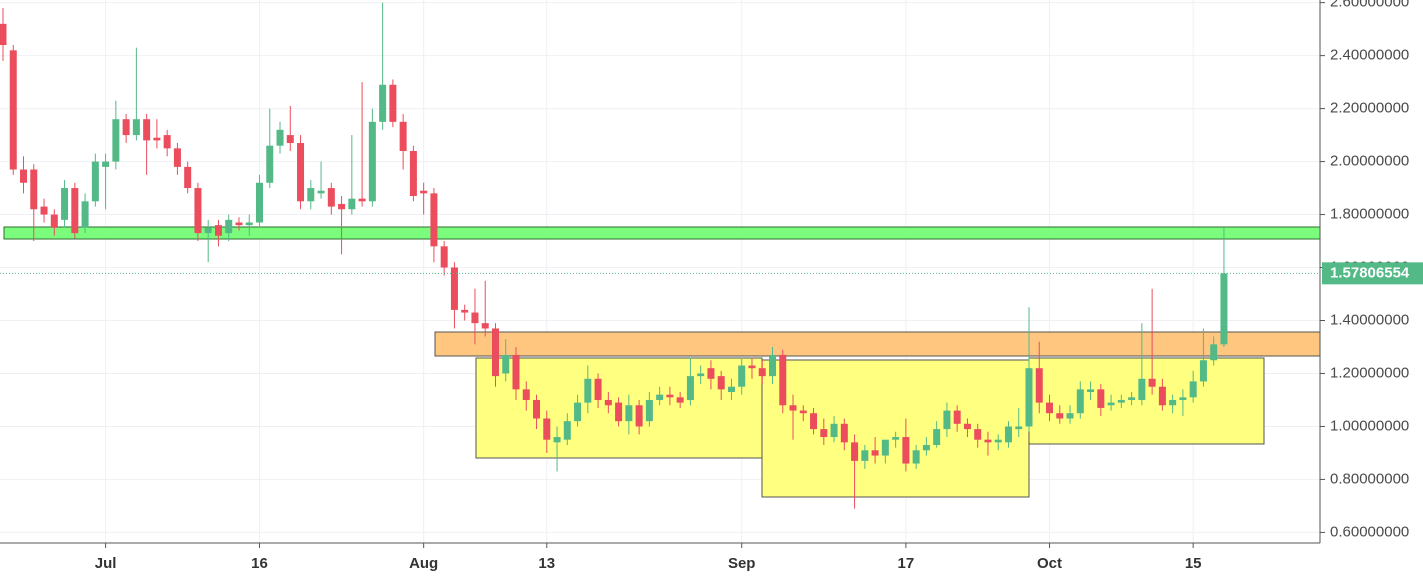 Image resolution: width=1423 pixels, height=577 pixels. Describe the element at coordinates (895, 428) in the screenshot. I see `head-box` at that location.